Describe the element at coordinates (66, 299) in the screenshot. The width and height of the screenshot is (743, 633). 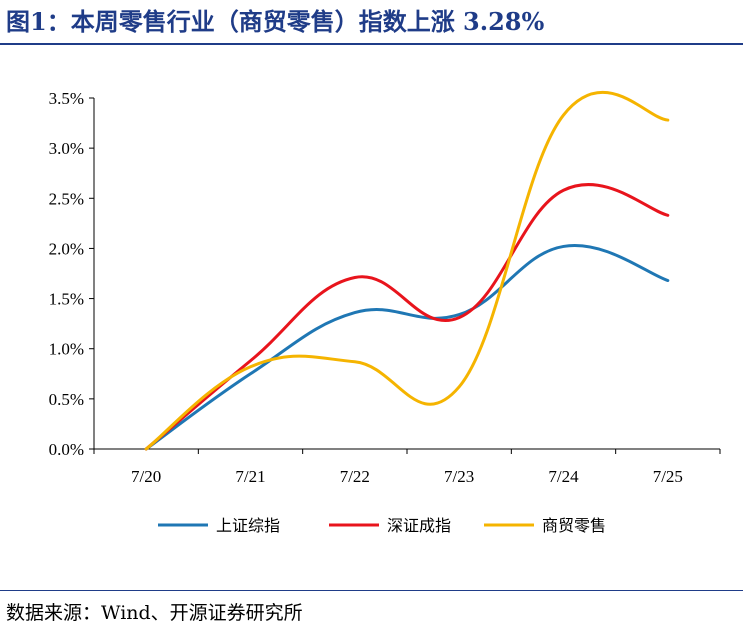
I see `y-tick-label: 1.5%` at that location.